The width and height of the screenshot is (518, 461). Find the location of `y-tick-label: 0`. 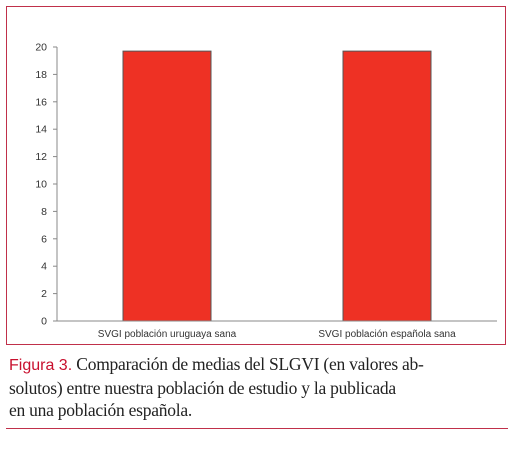

y-tick-label: 0 is located at coordinates (44, 322).